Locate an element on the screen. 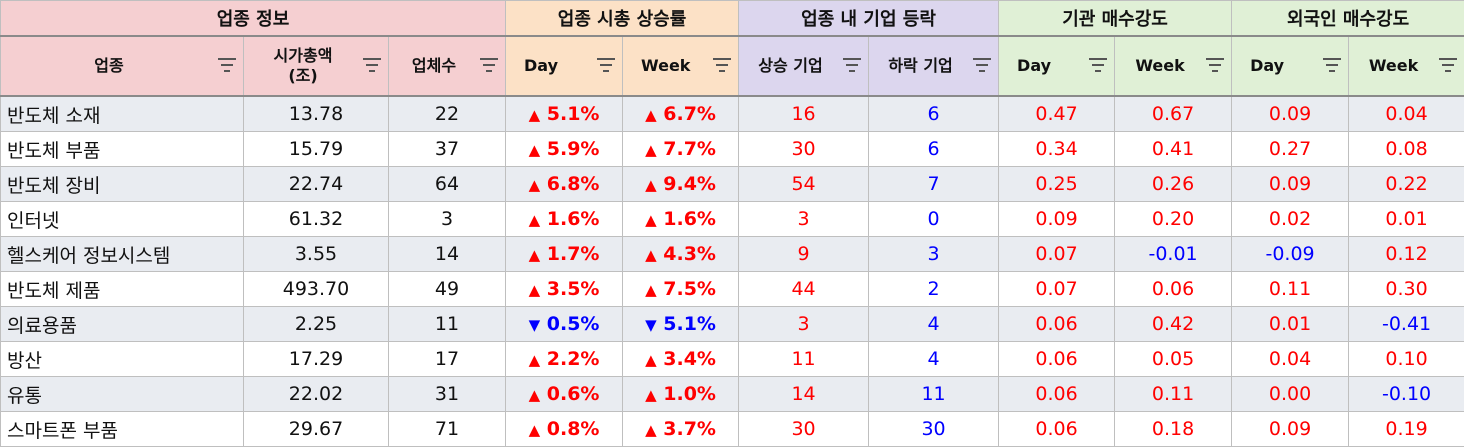 This screenshot has width=1464, height=447. cell-foreign-day: 0.00 is located at coordinates (1290, 394).